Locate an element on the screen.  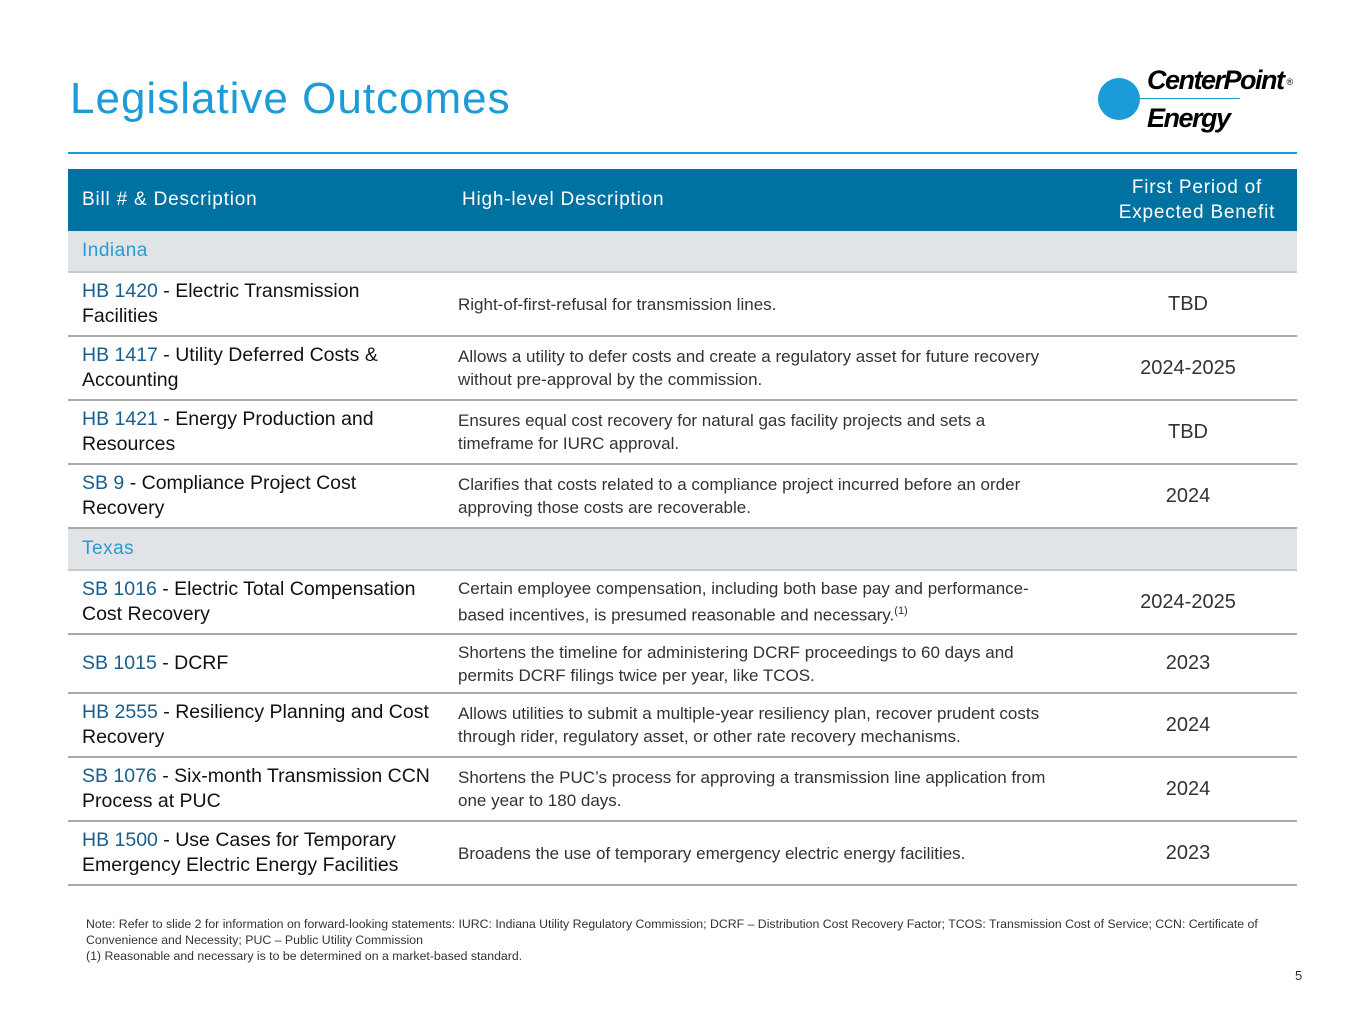
bill-number: HB 1500 is located at coordinates (120, 840).